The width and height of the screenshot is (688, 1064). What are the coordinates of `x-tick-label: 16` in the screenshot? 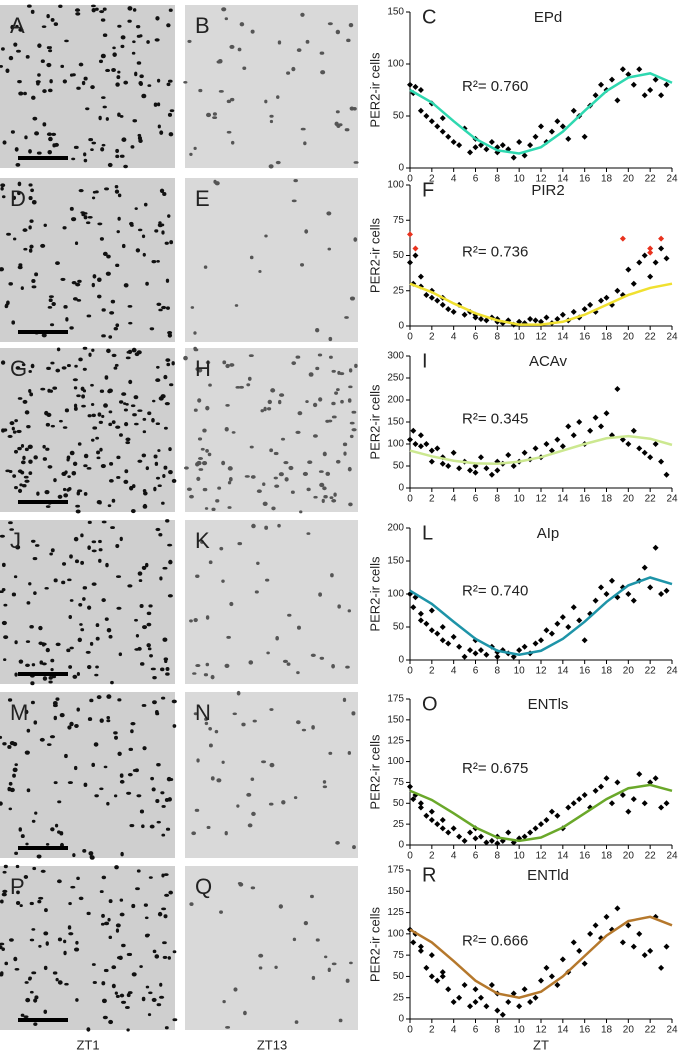 It's located at (585, 856).